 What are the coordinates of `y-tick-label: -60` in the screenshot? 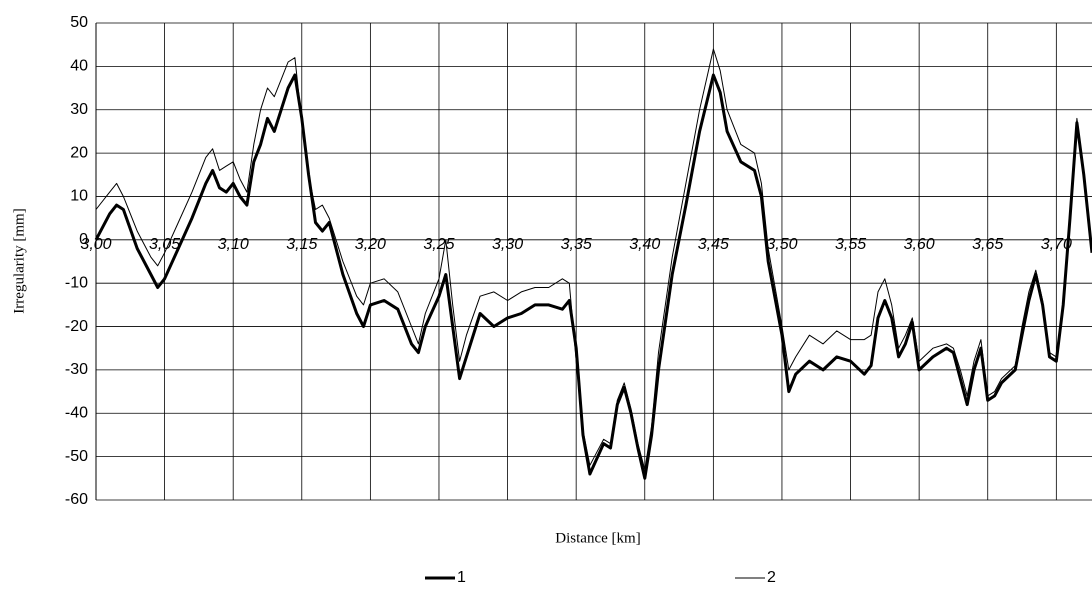 It's located at (76, 499).